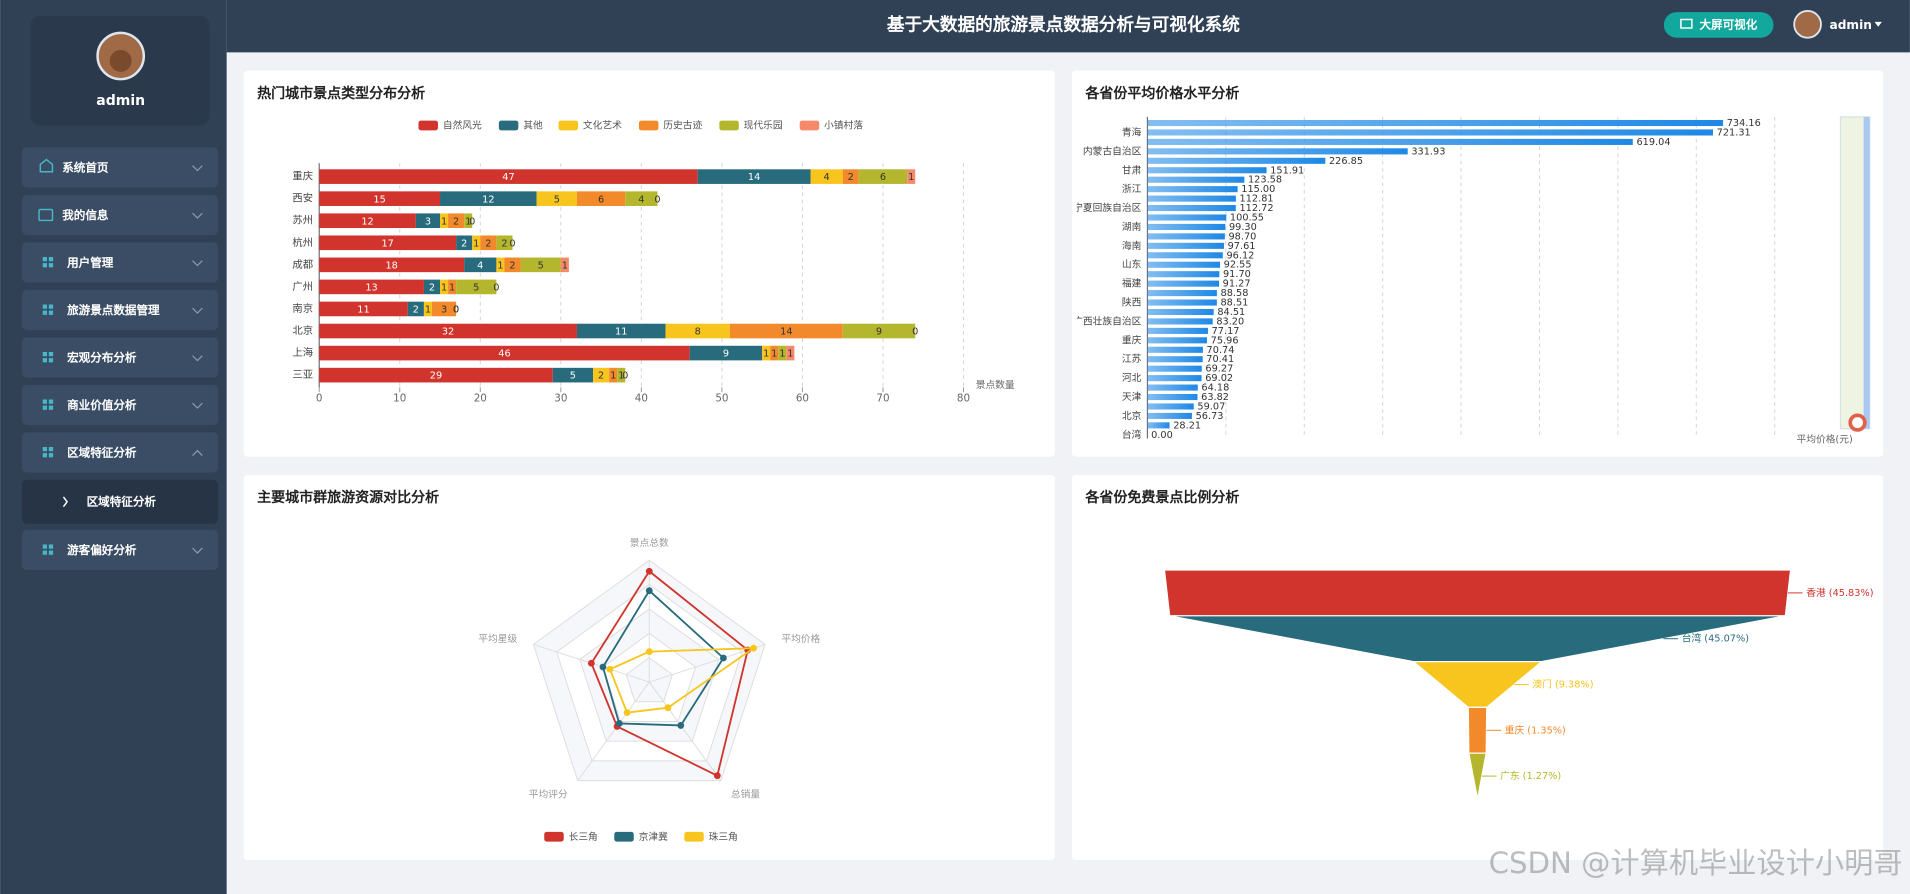  Describe the element at coordinates (348, 497) in the screenshot. I see `panel-title: 主要城市群旅游资源对比分析` at that location.